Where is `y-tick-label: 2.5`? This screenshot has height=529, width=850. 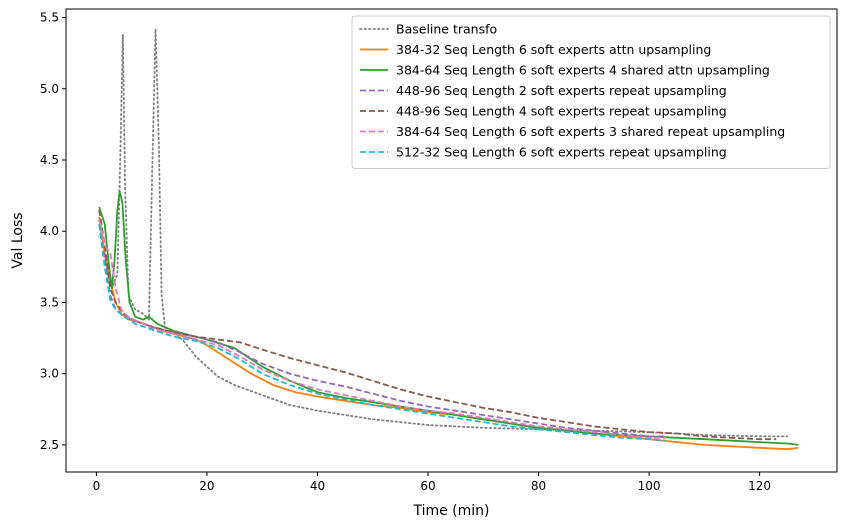
y-tick-label: 2.5 is located at coordinates (49, 445).